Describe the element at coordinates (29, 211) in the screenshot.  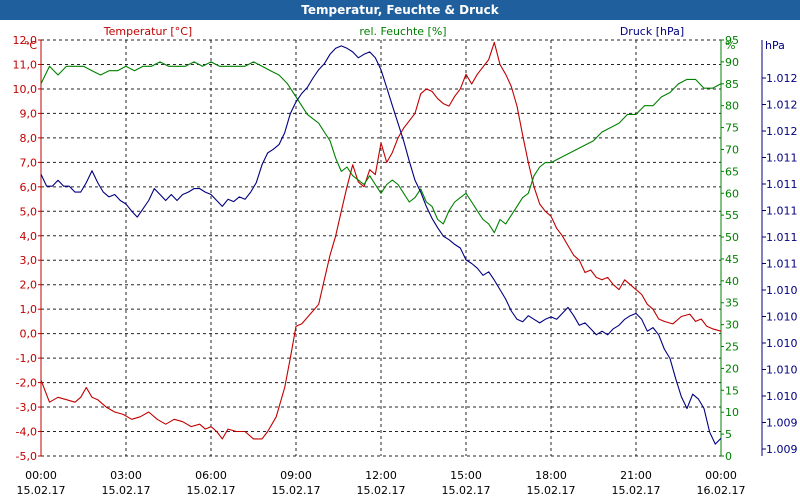
I see `temperature-tick-label: 5,0` at that location.